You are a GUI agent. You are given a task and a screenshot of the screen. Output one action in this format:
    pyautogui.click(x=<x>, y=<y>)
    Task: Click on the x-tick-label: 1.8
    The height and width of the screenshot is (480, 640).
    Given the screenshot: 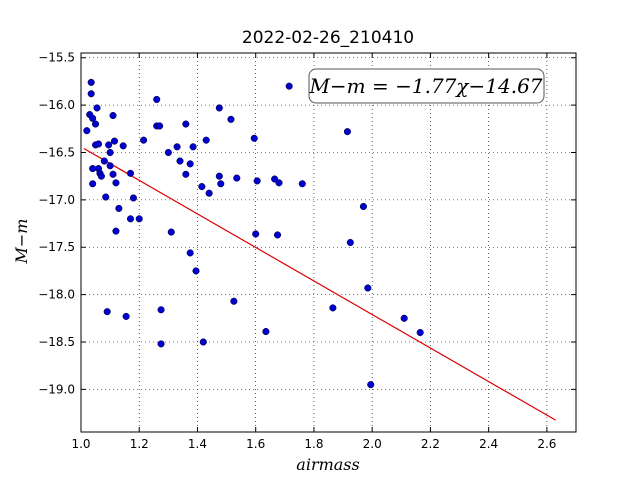 What is the action you would take?
    pyautogui.click(x=313, y=444)
    